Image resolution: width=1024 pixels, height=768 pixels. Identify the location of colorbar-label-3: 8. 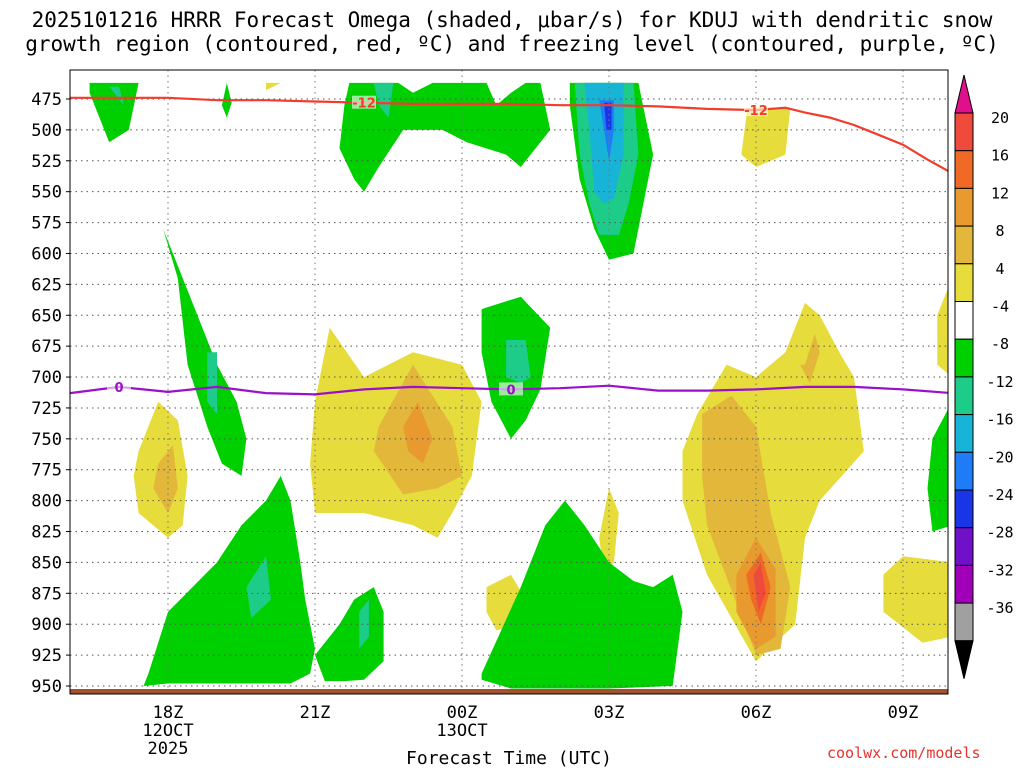
(999, 231).